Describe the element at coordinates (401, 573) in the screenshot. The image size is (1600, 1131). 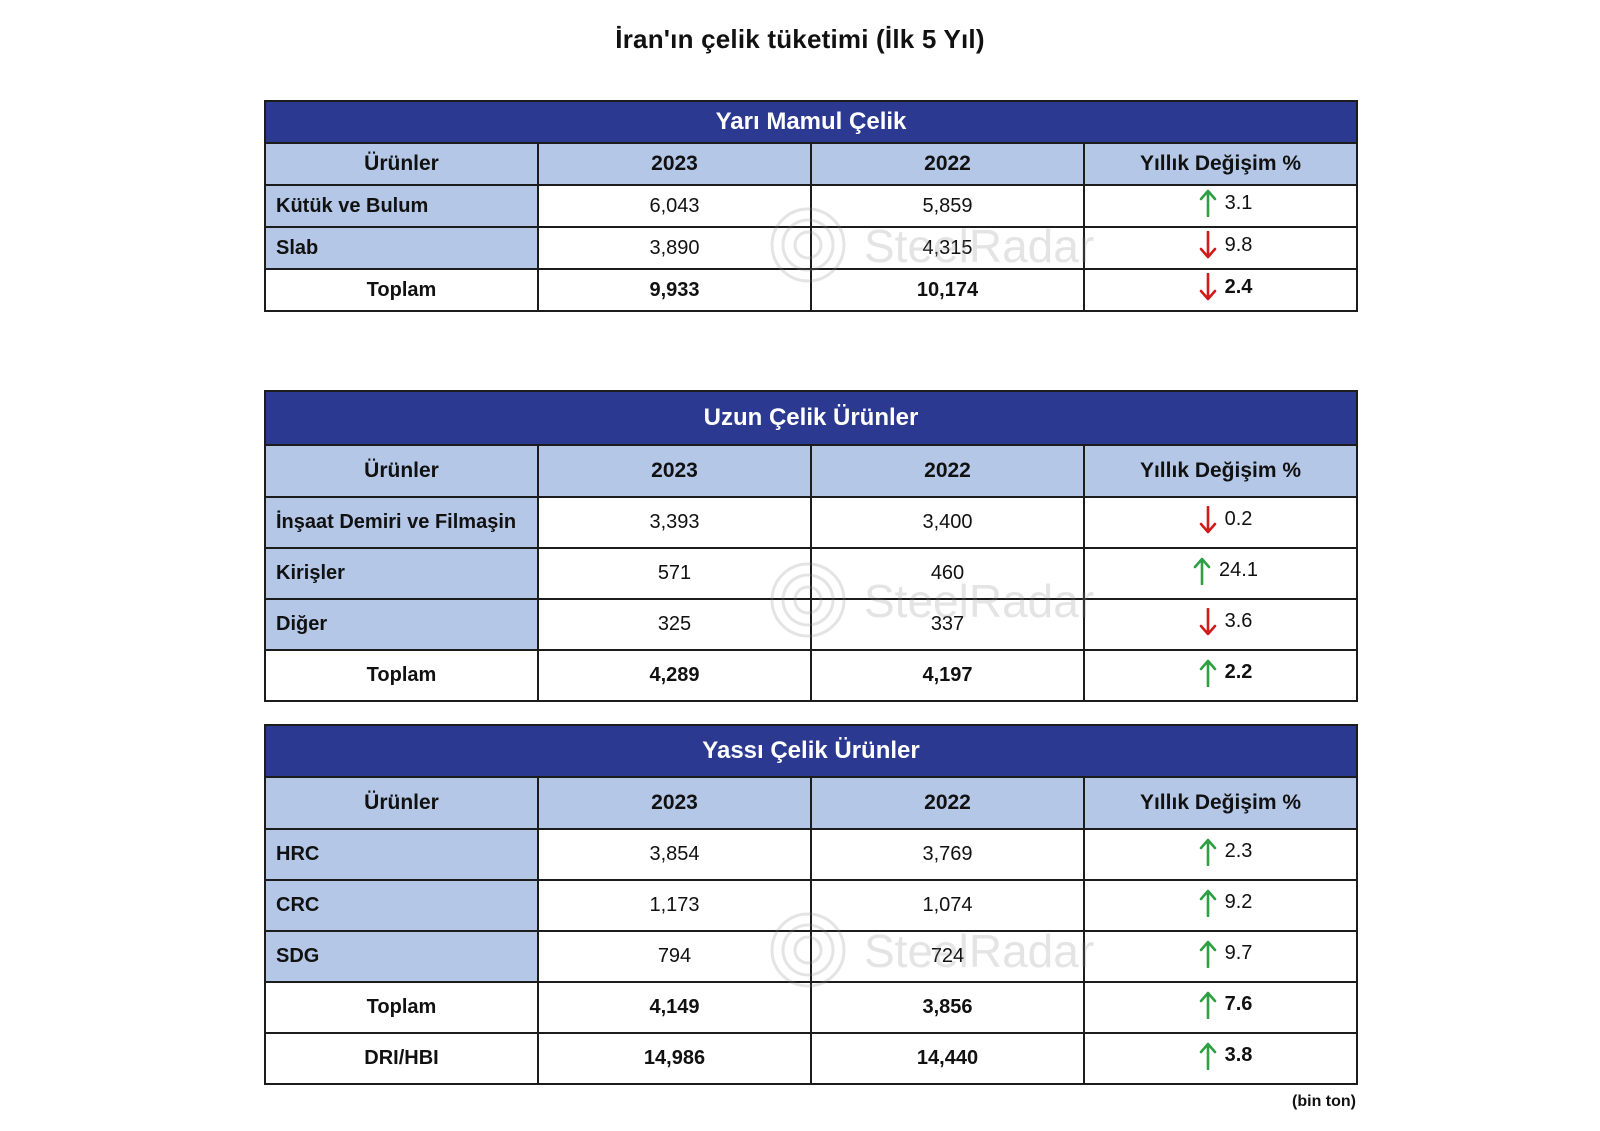
I see `product-cell: Kirişler` at that location.